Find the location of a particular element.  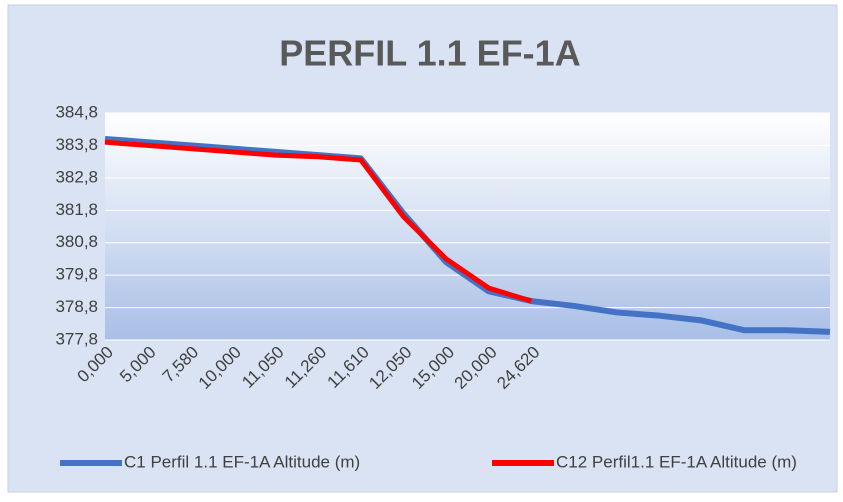

y-tick-label: 380,8 is located at coordinates (76, 241).